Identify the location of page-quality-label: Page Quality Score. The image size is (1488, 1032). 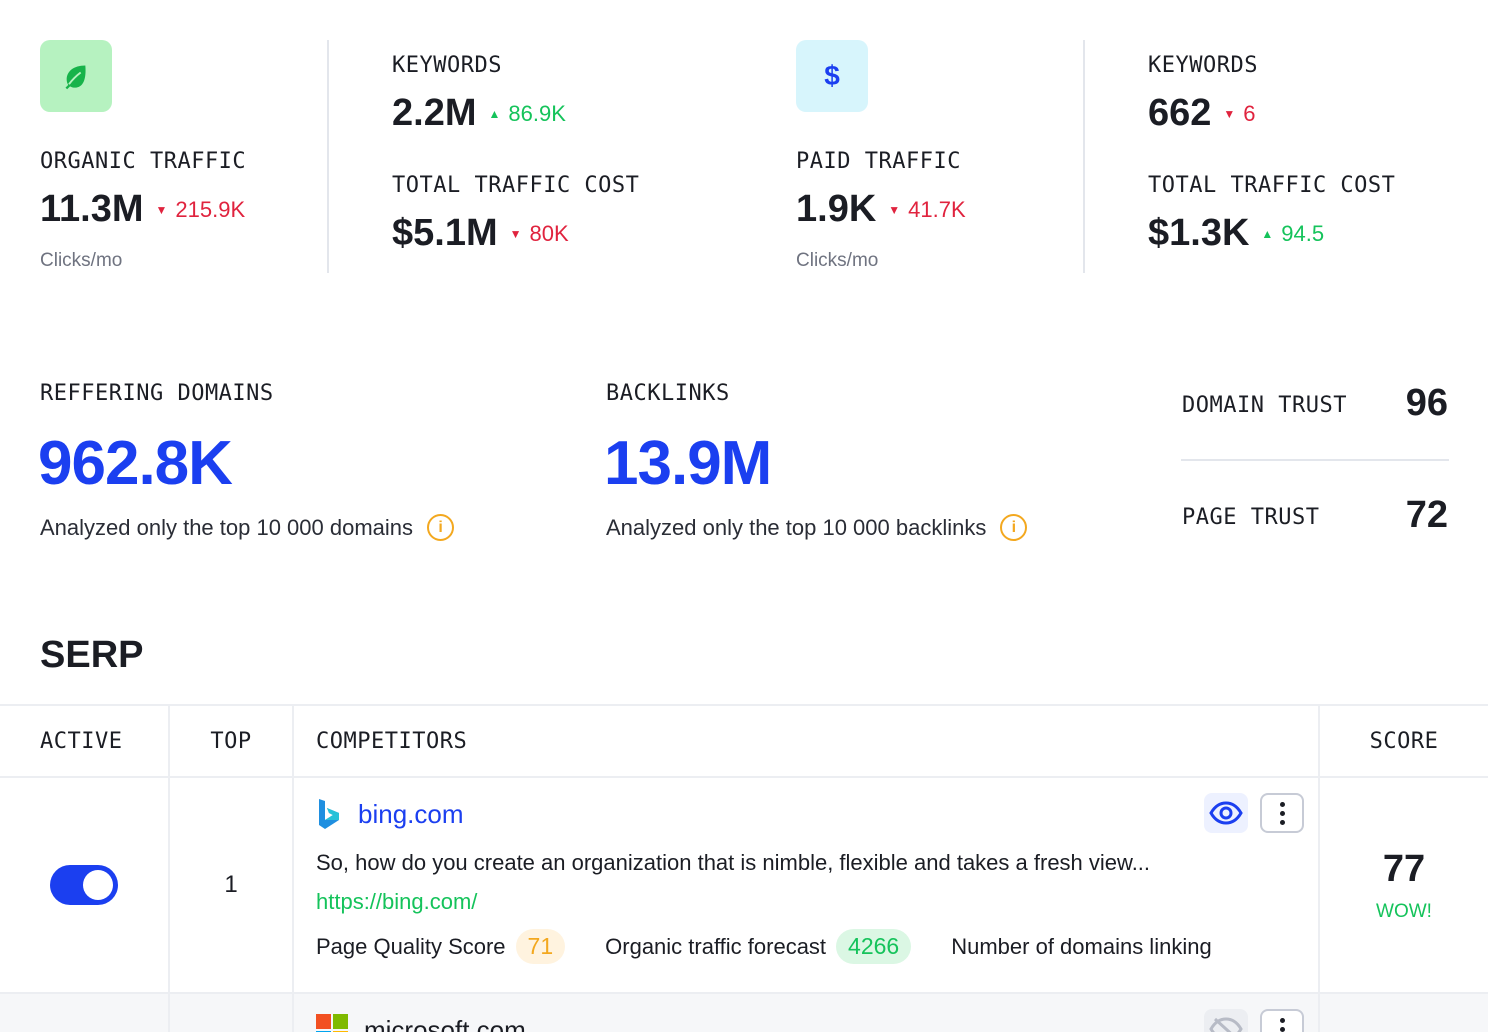
(411, 946).